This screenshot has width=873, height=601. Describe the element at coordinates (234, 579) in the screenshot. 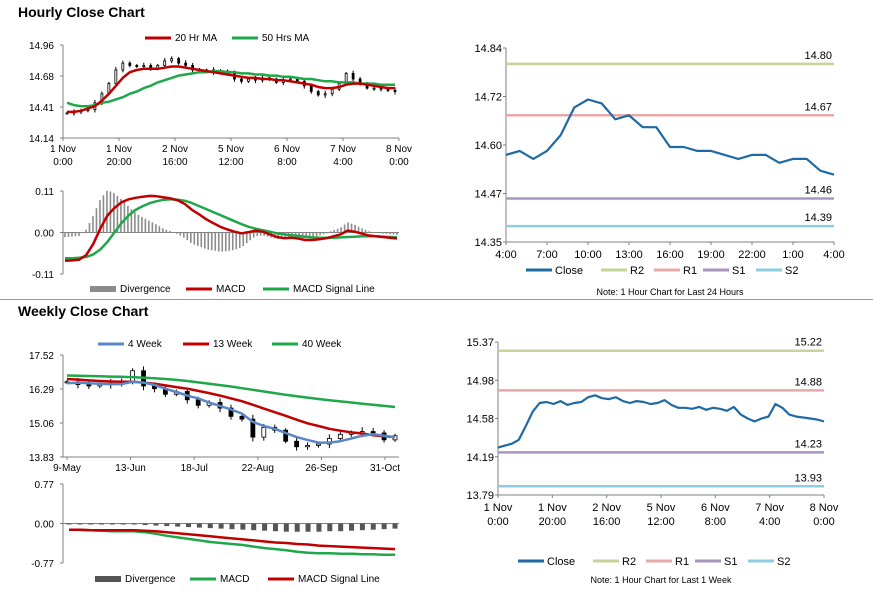

I see `weekly-macd-legend-macd-label: MACD` at that location.